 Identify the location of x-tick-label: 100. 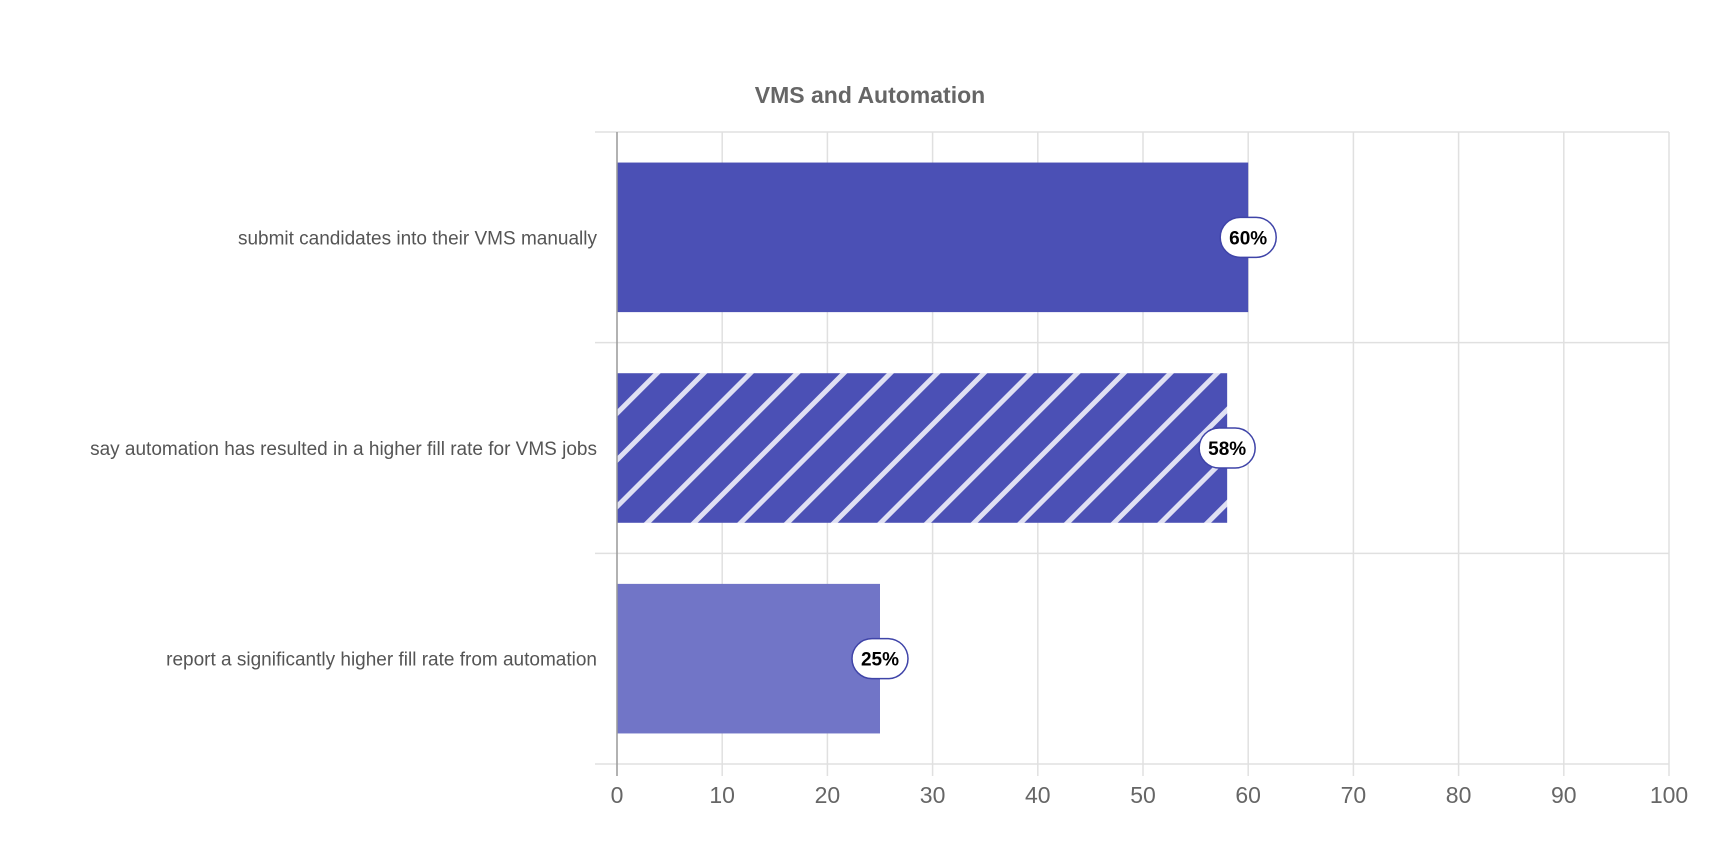
(1669, 795).